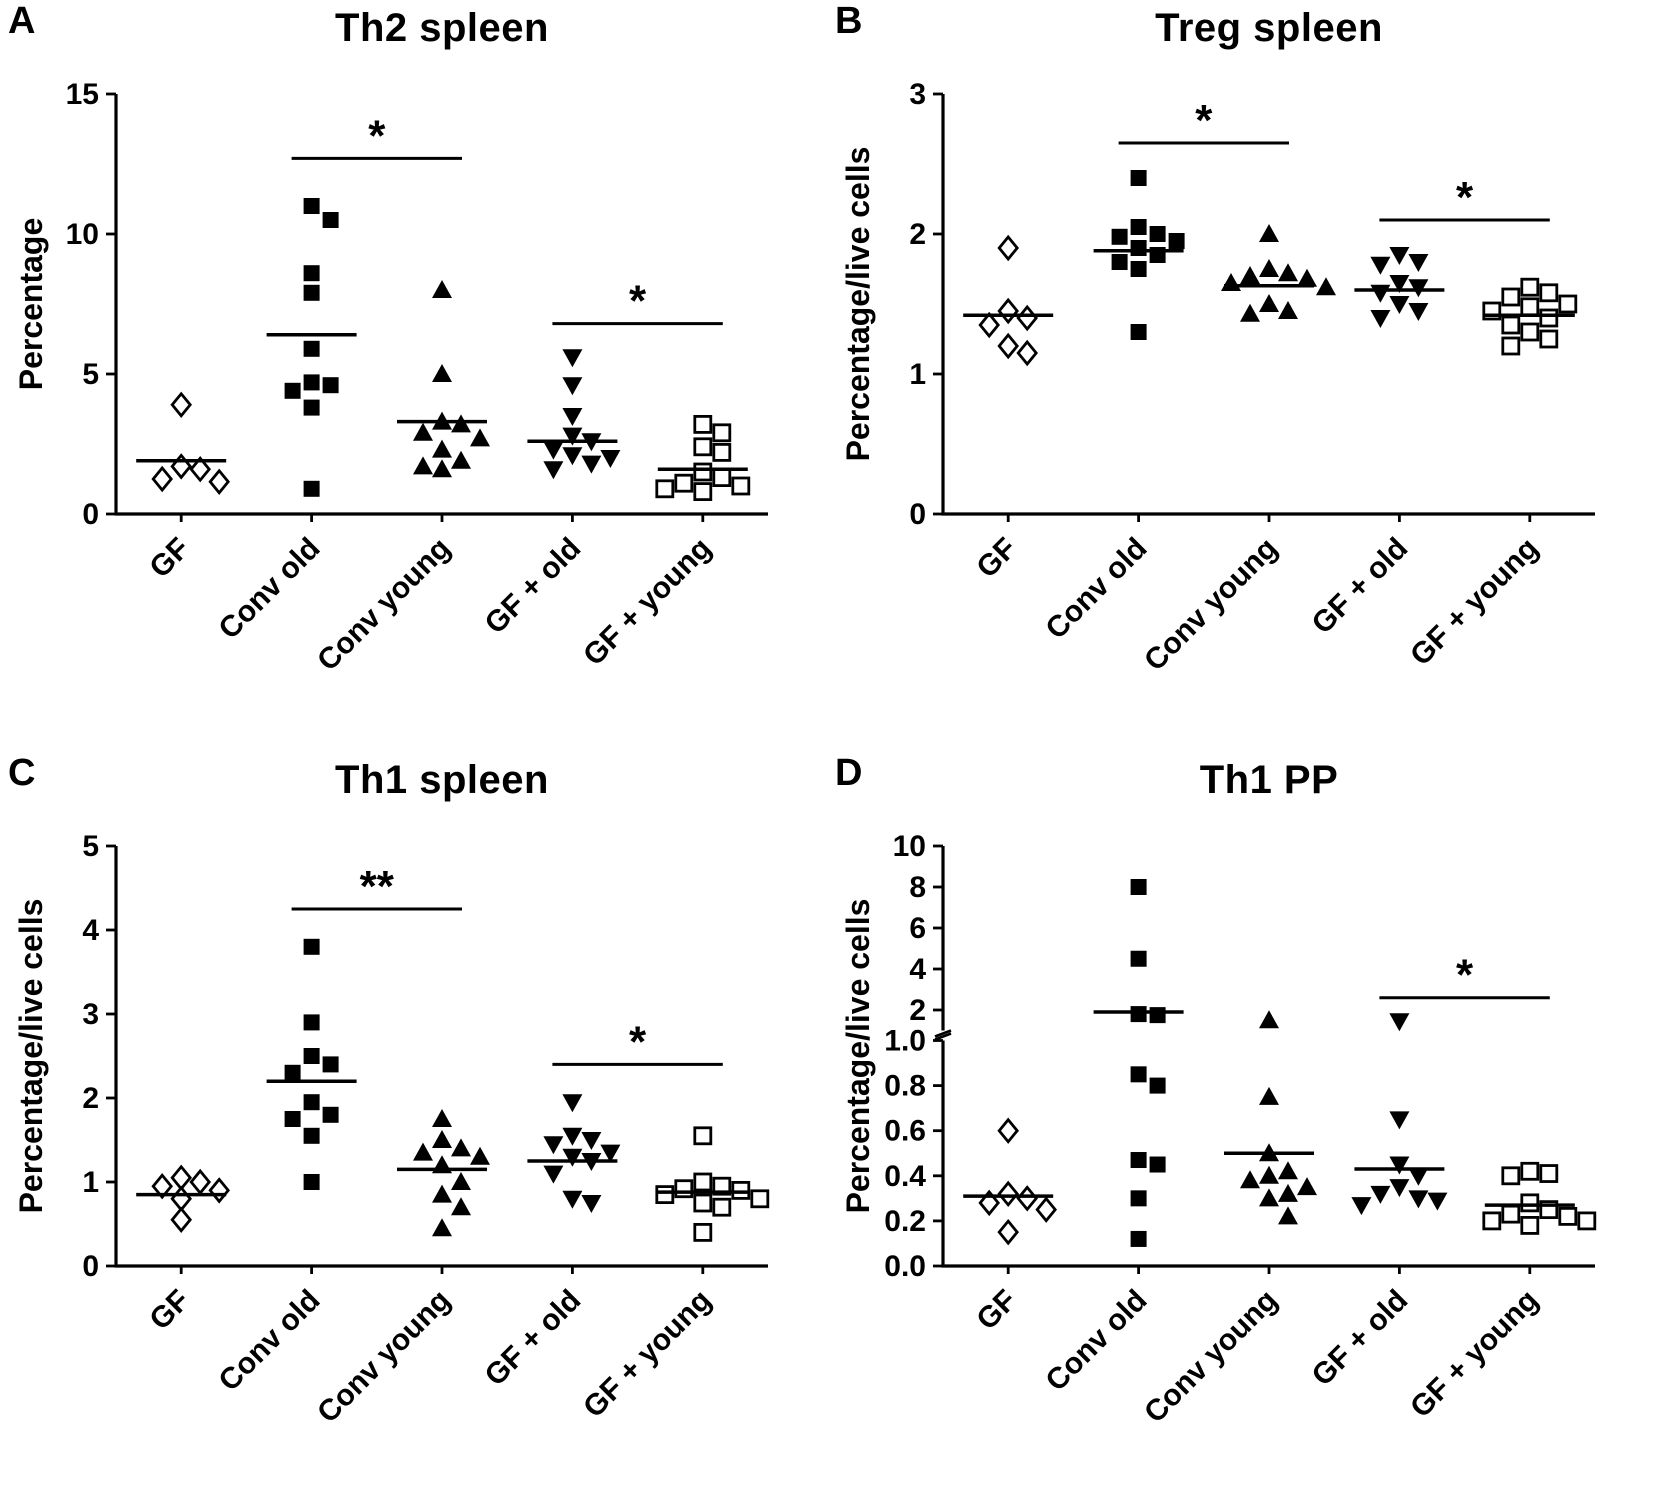  What do you see at coordinates (905, 1266) in the screenshot?
I see `svg-text: 0.0` at bounding box center [905, 1266].